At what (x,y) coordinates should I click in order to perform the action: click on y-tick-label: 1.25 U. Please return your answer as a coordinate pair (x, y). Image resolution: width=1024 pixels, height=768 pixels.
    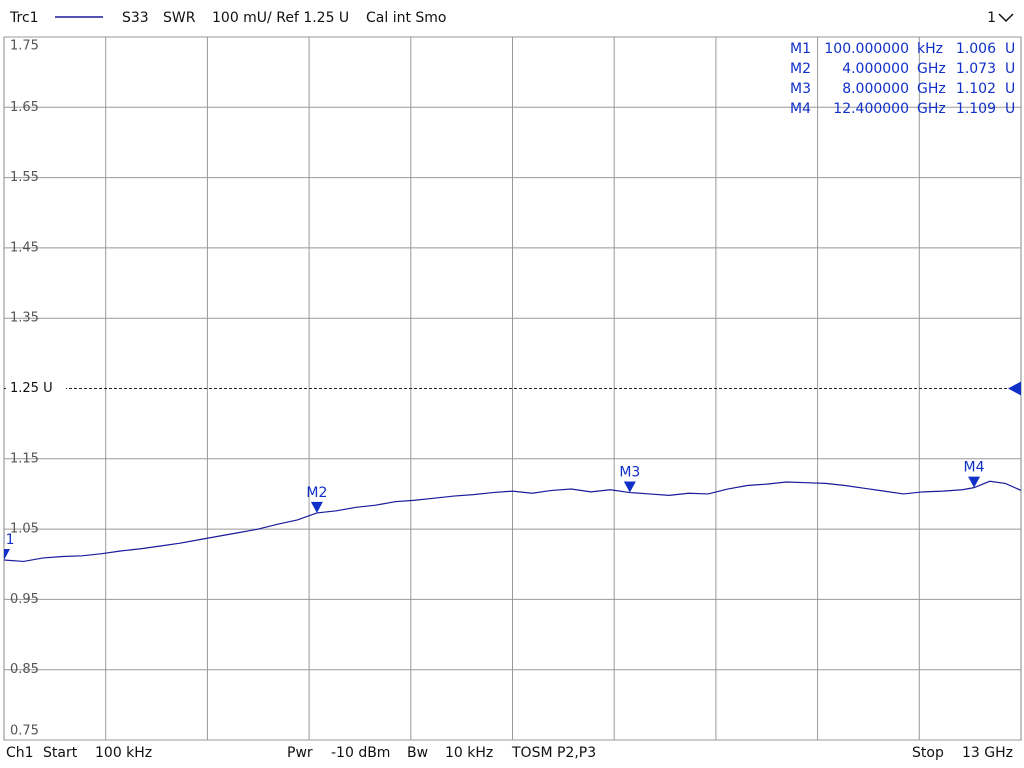
    Looking at the image, I should click on (31, 388).